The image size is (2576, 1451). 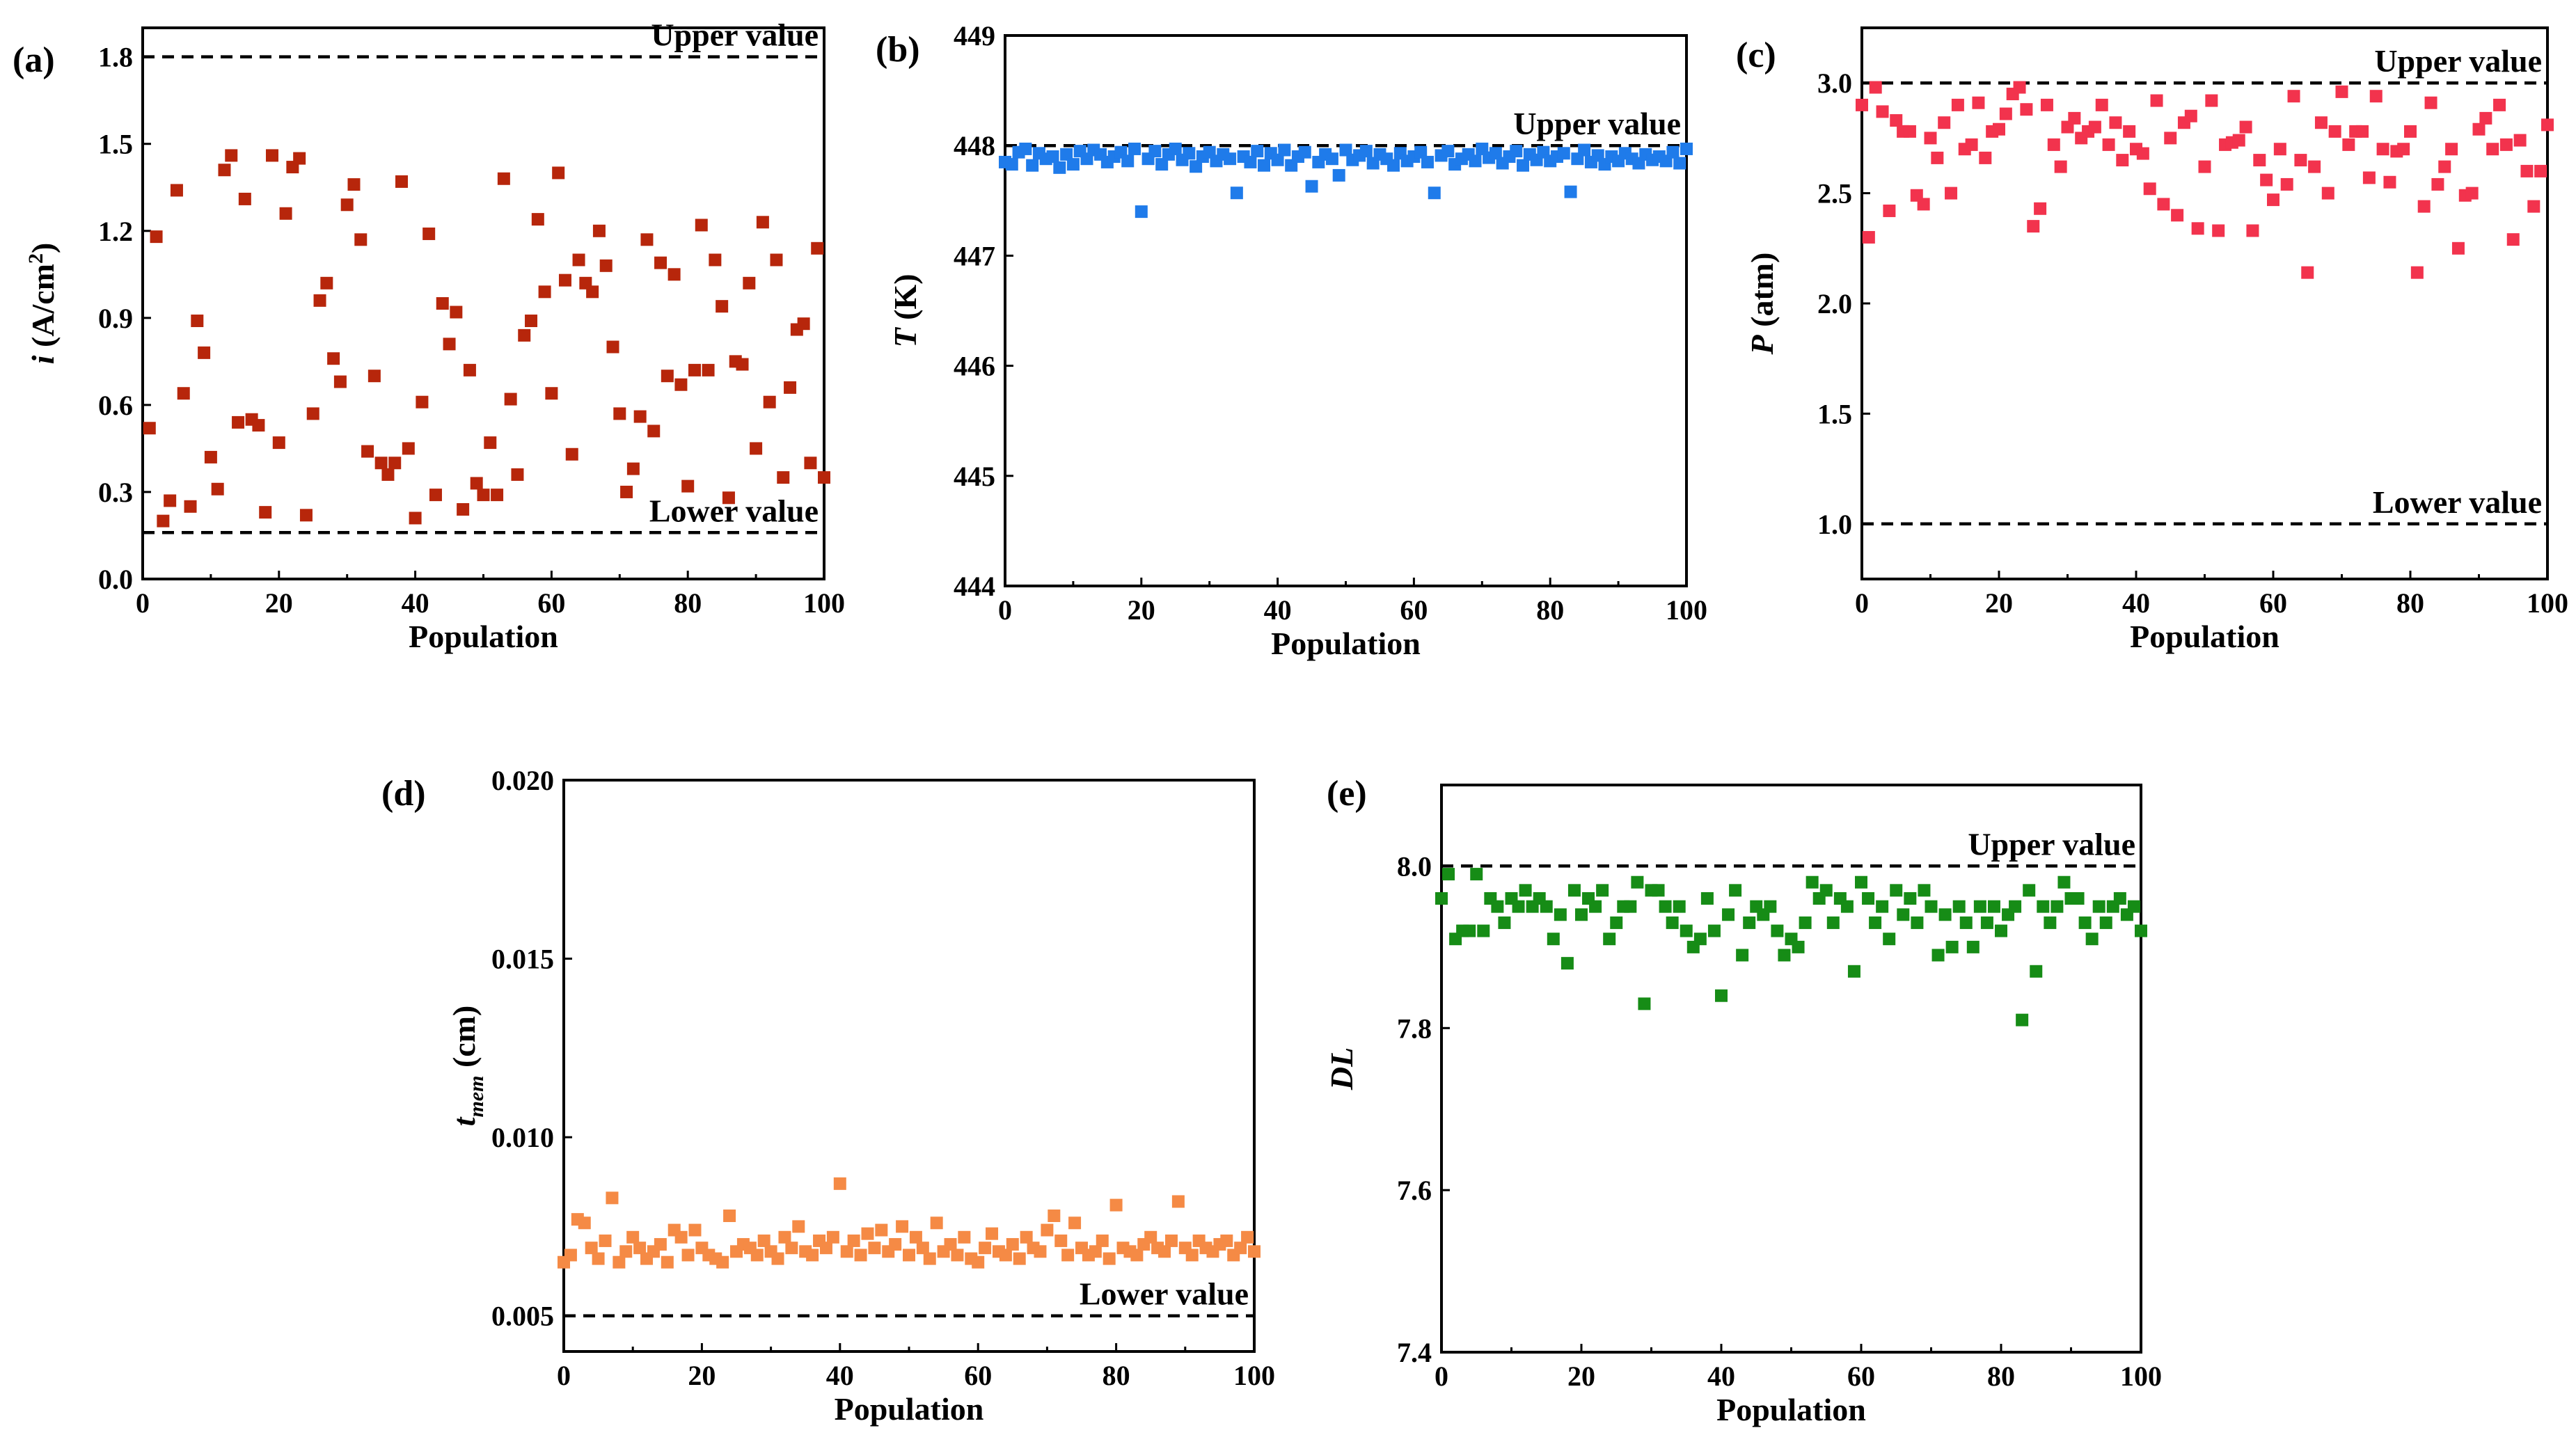 I want to click on y-axis-label: i (A/cm2), so click(x=42, y=304).